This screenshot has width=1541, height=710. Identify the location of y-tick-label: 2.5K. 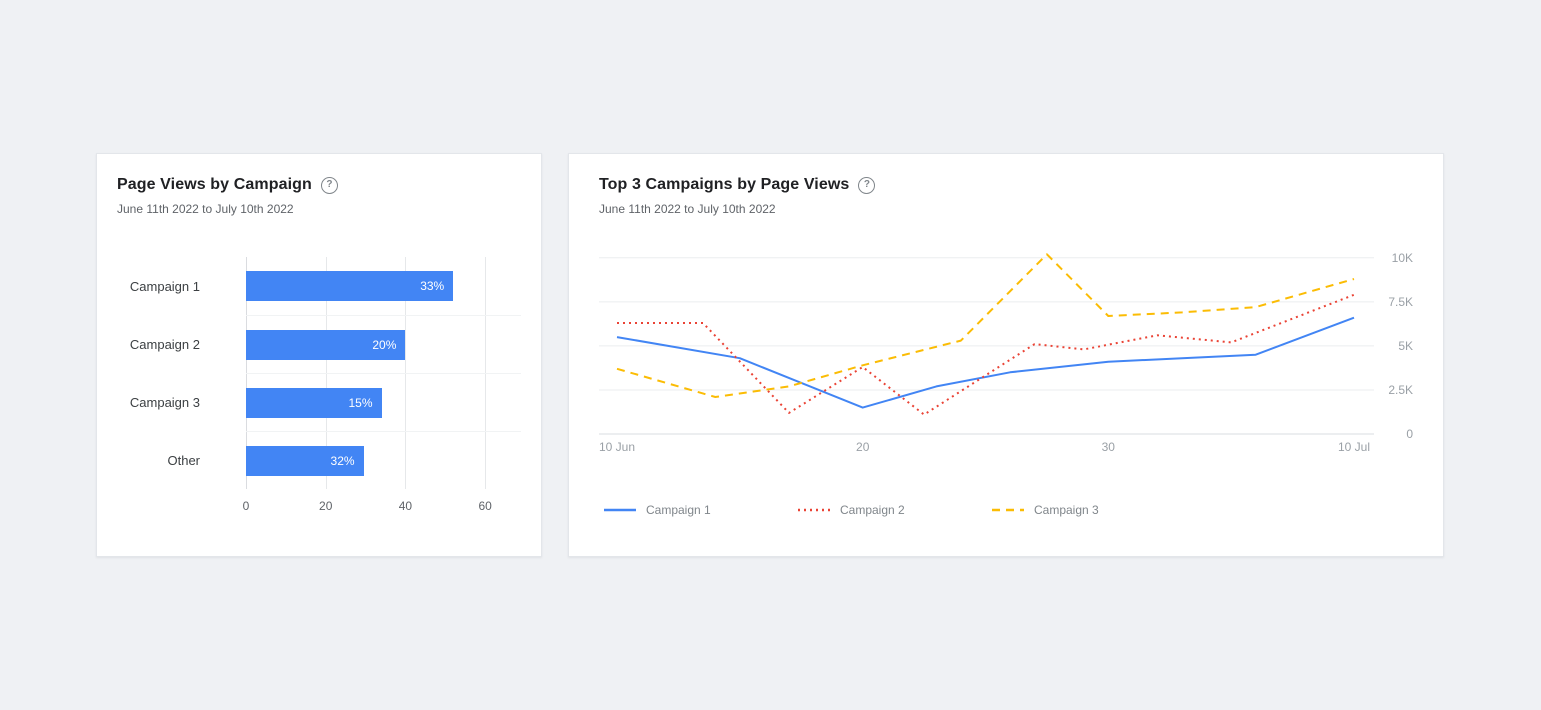
(1400, 390).